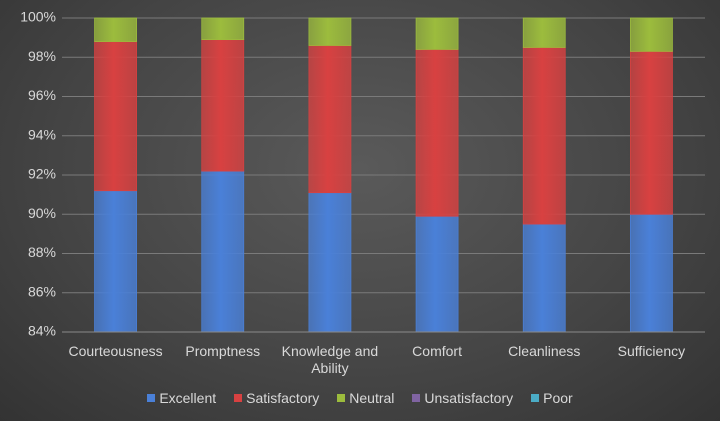 This screenshot has height=421, width=720. What do you see at coordinates (437, 351) in the screenshot?
I see `x-tick-label: Comfort` at bounding box center [437, 351].